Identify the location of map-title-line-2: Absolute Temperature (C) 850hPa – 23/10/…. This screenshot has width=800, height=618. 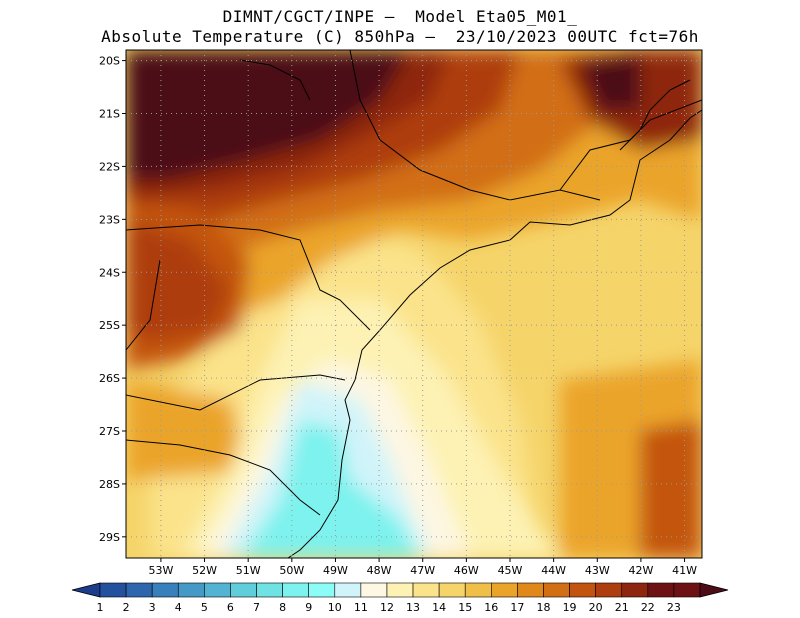
(400, 36).